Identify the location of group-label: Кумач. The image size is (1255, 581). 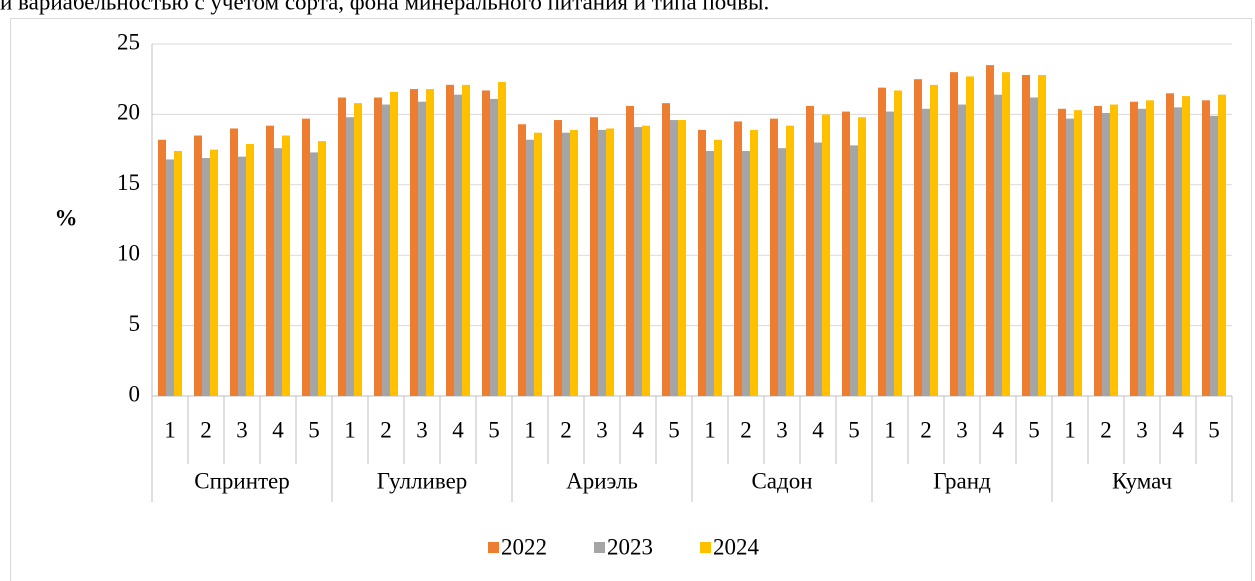
(1142, 480).